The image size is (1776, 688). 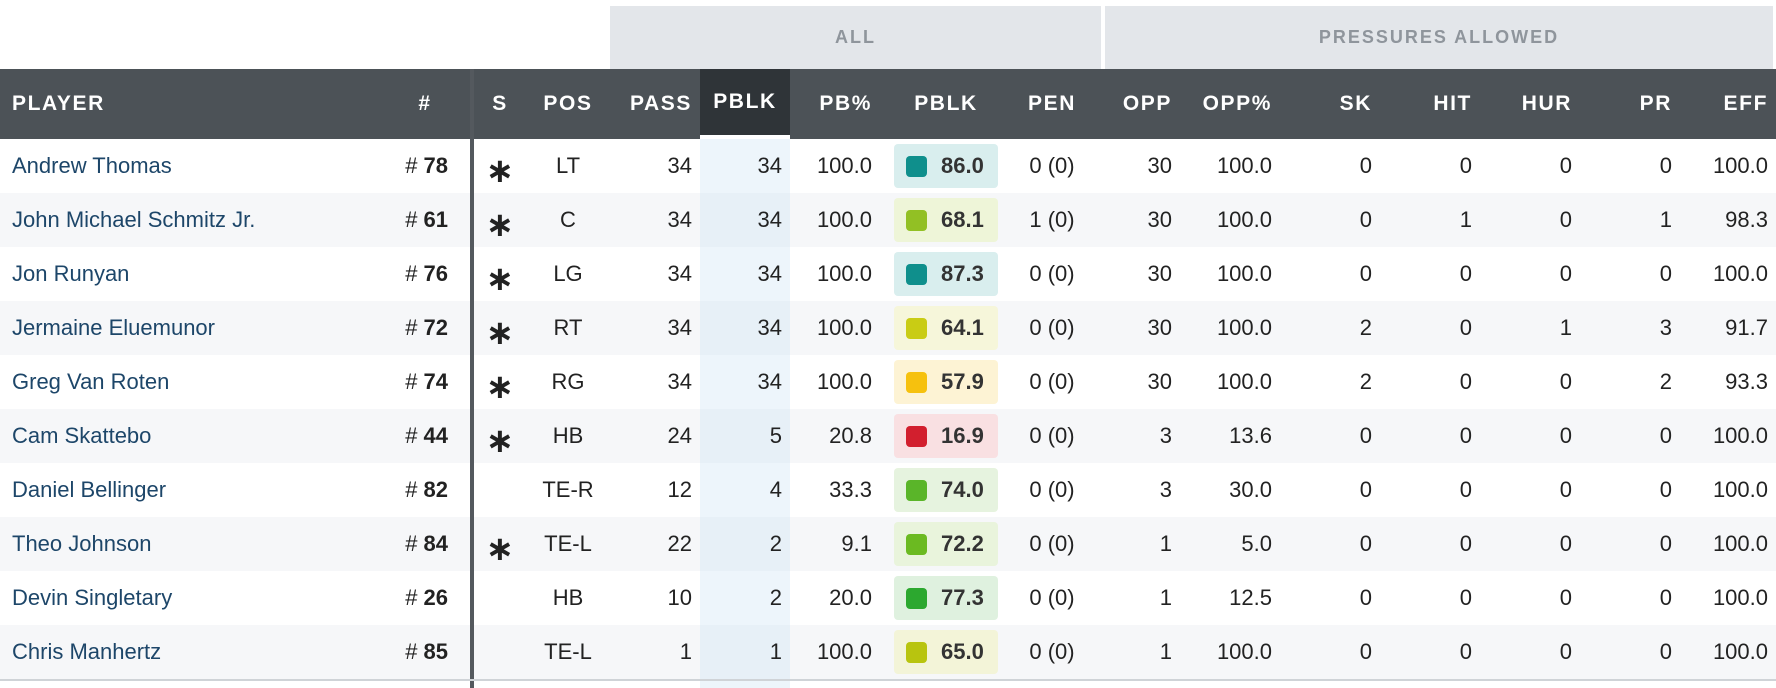 What do you see at coordinates (1655, 103) in the screenshot?
I see `col-header-pr: PR` at bounding box center [1655, 103].